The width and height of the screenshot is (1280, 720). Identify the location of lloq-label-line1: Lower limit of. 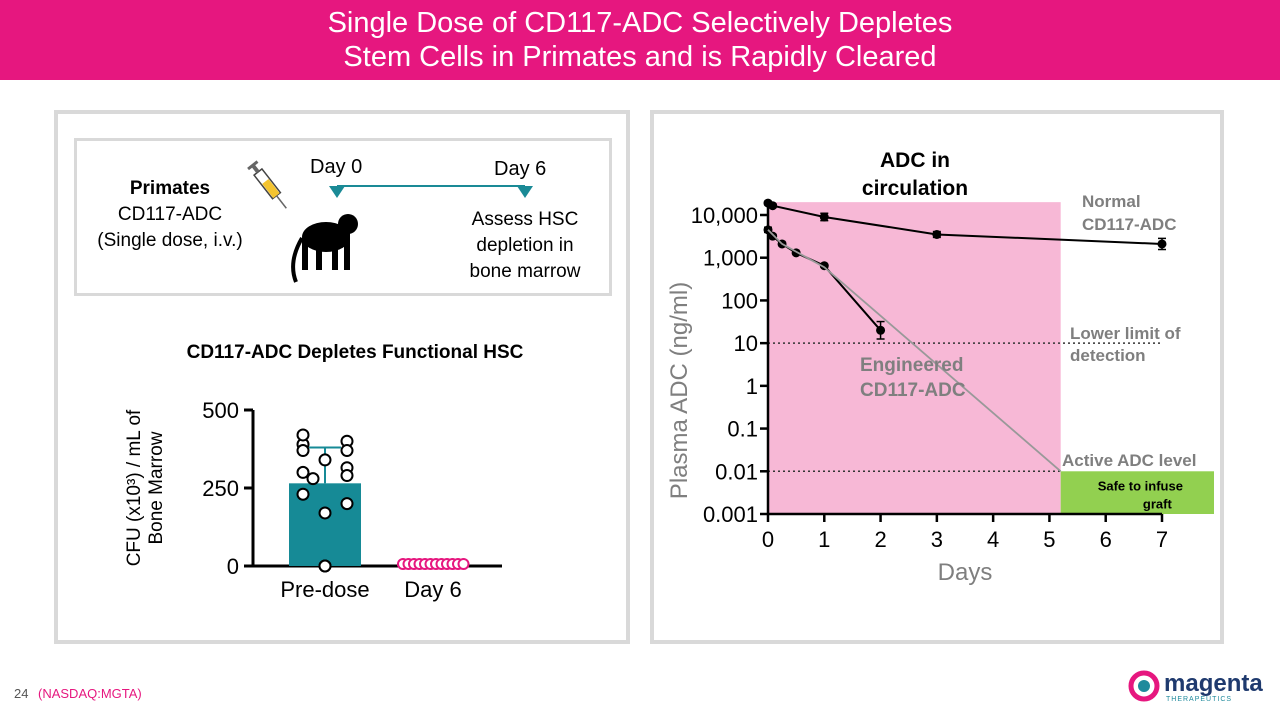
(1125, 333).